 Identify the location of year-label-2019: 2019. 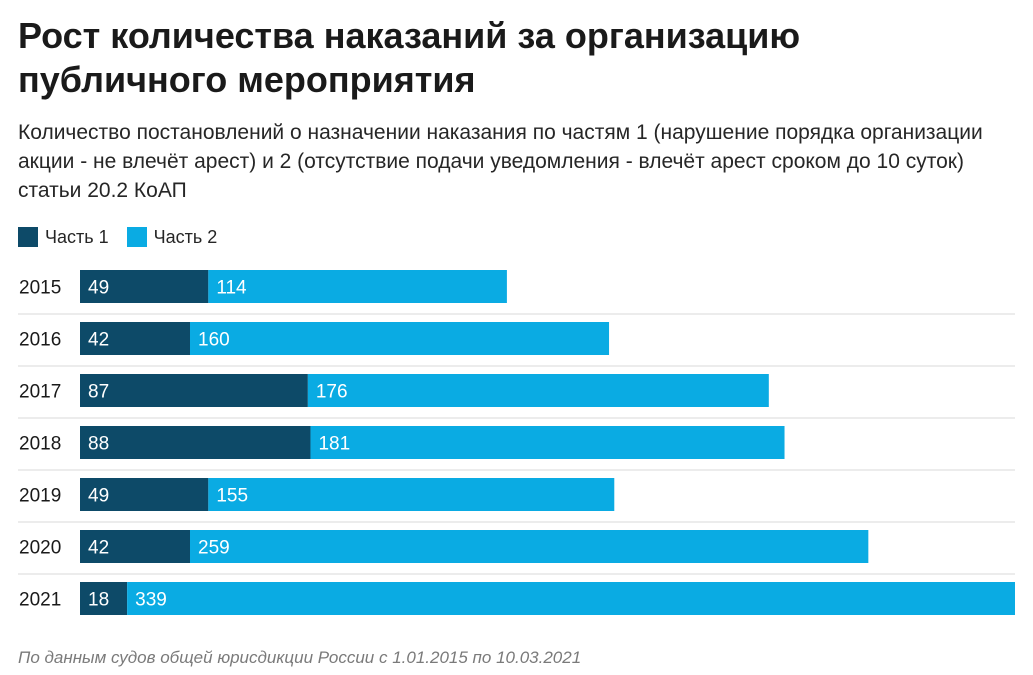
(40, 496).